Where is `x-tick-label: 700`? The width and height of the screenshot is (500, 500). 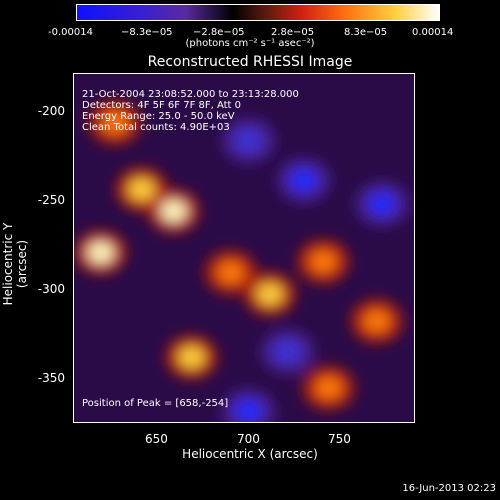
x-tick-label: 700 is located at coordinates (248, 439).